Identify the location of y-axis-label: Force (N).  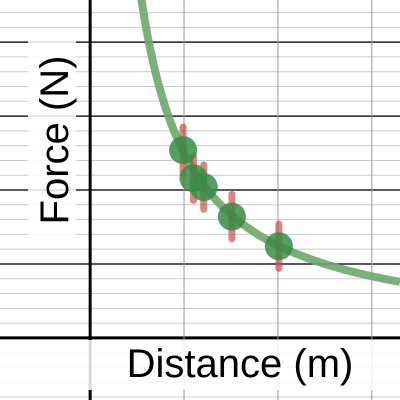
(55, 140).